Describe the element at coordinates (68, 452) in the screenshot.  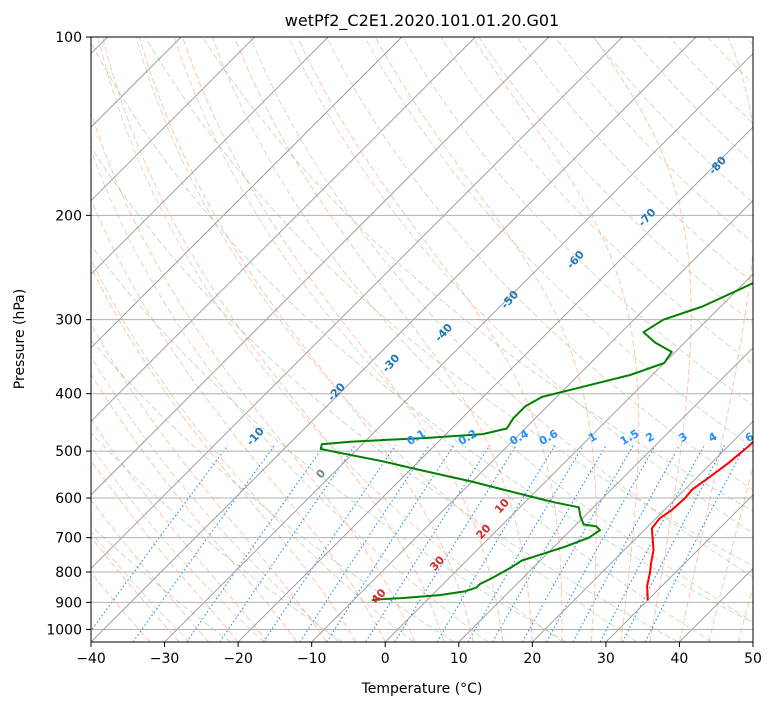
I see `y-tick-label: 500` at that location.